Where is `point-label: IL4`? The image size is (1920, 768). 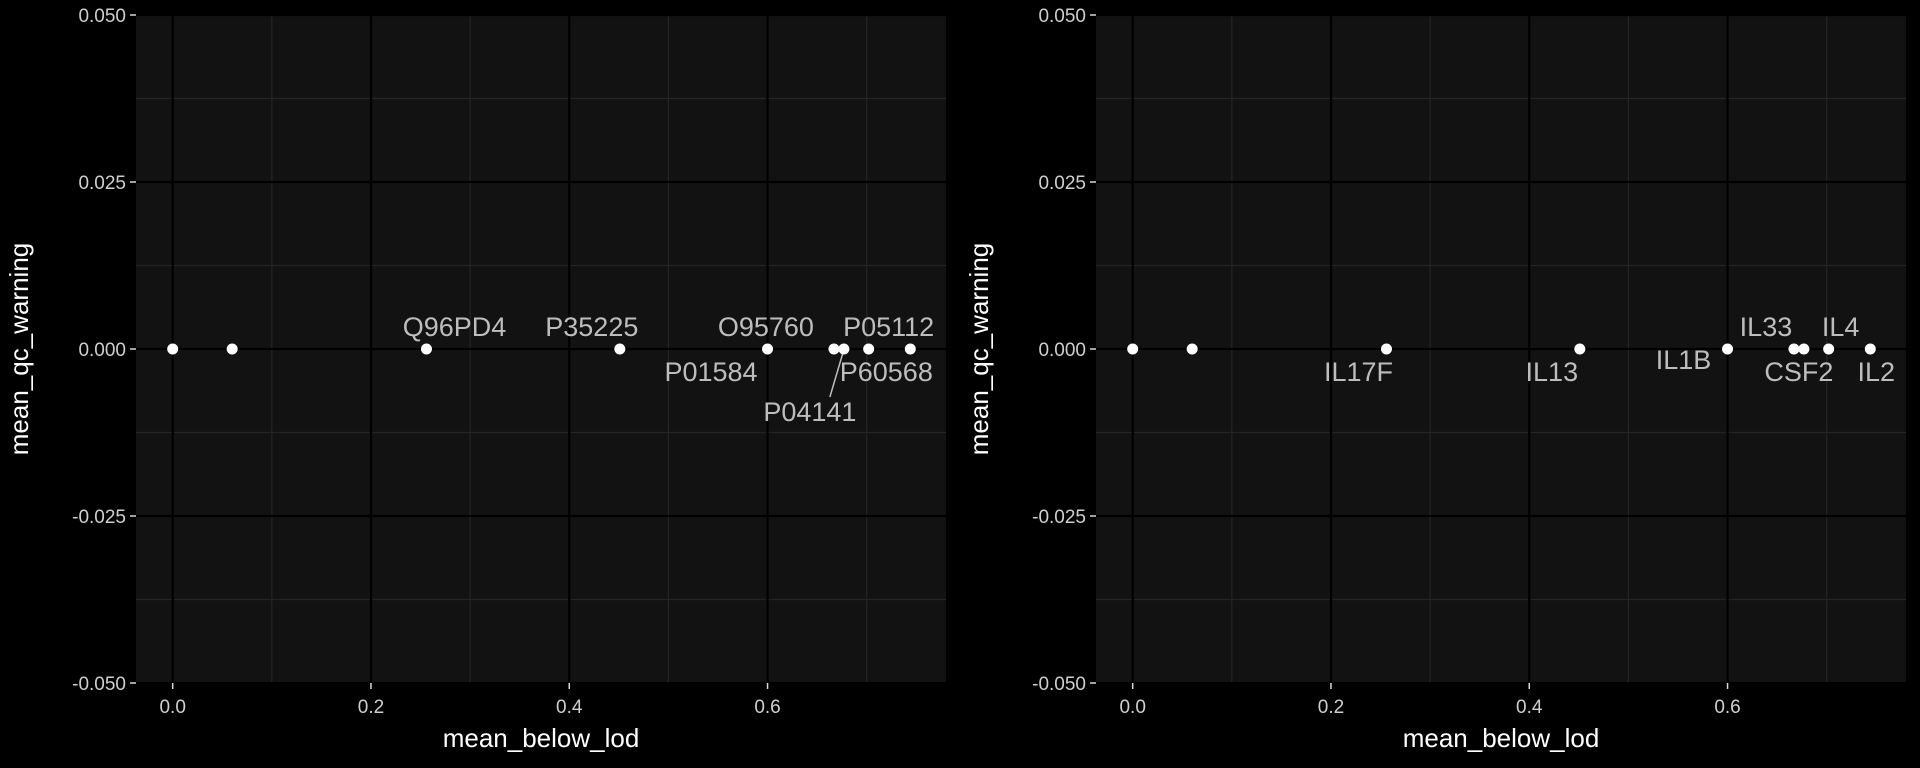
point-label: IL4 is located at coordinates (1841, 327).